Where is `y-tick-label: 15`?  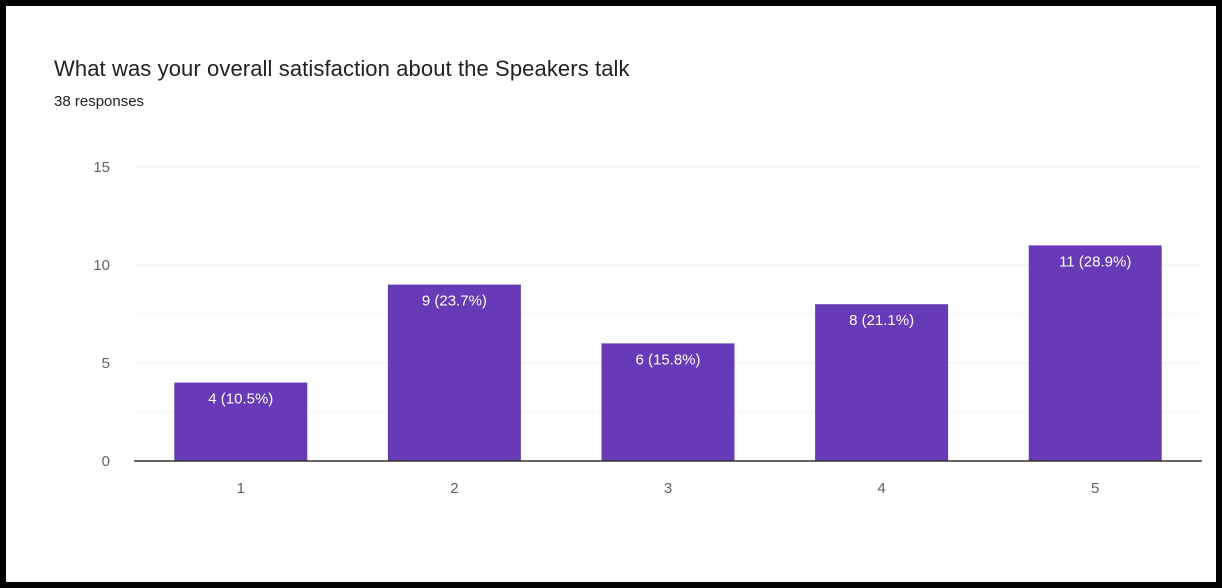 y-tick-label: 15 is located at coordinates (101, 167).